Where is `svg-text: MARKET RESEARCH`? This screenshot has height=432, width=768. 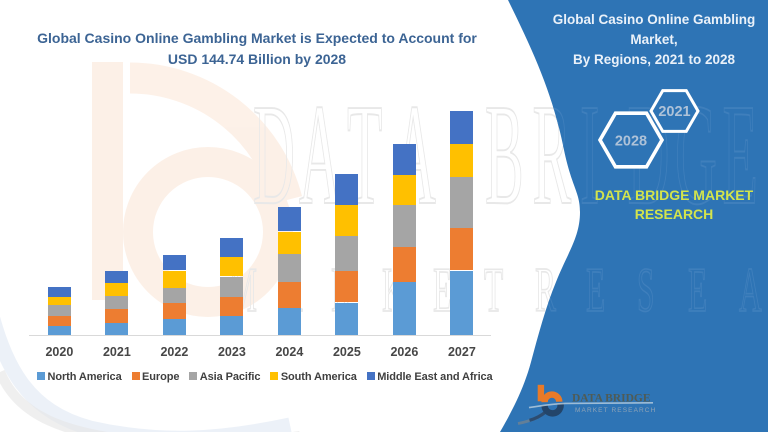
svg-text: MARKET RESEARCH is located at coordinates (615, 410).